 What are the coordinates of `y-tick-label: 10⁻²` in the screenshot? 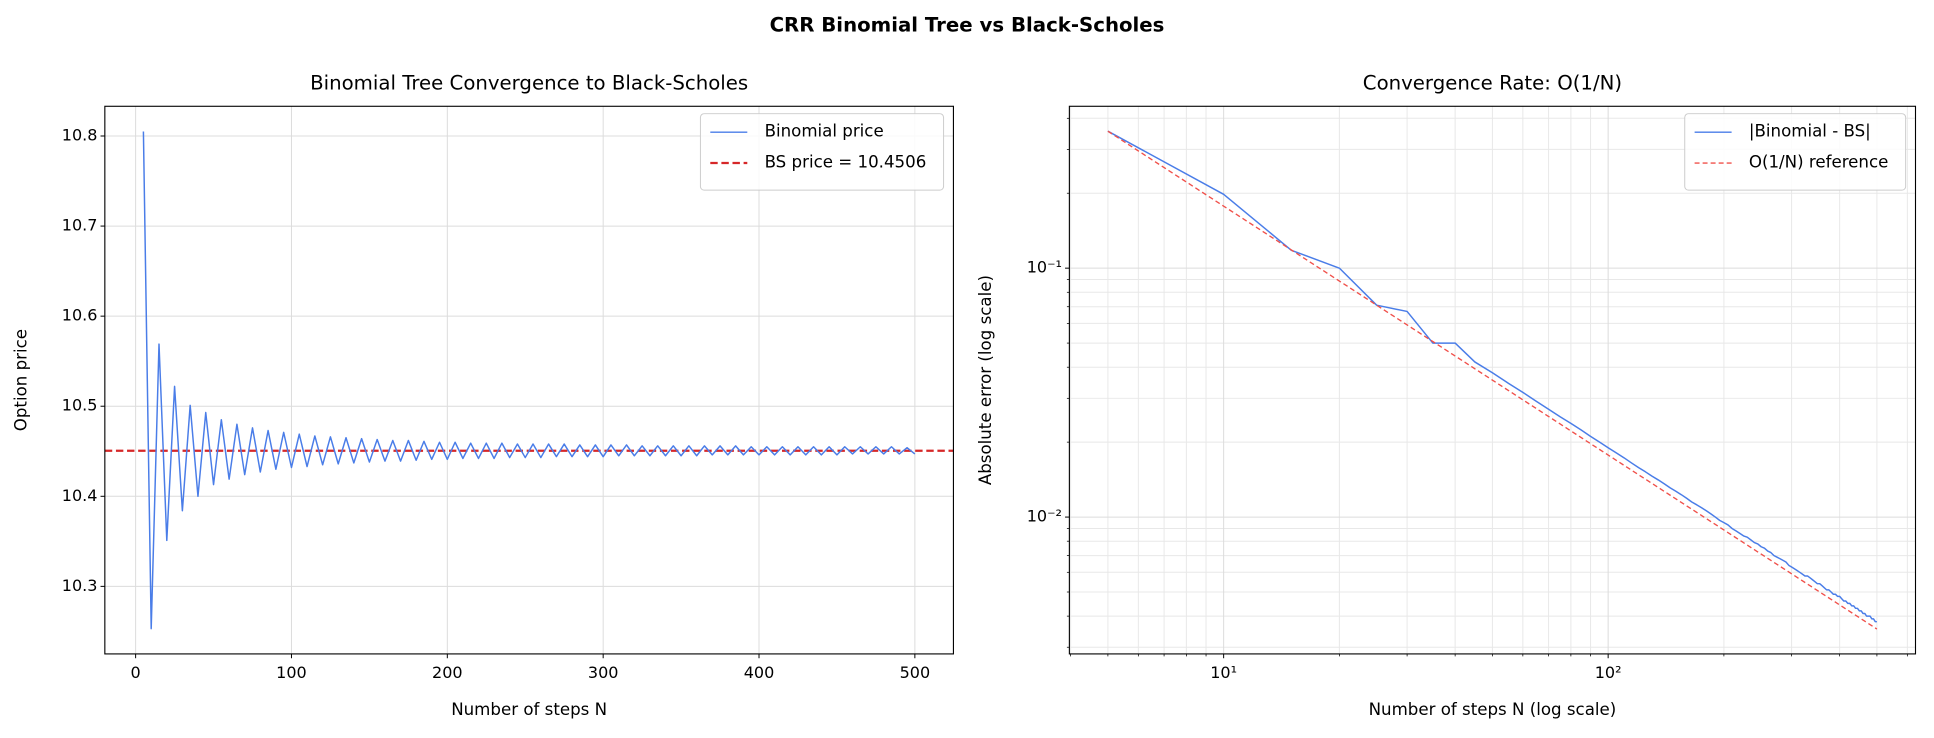 It's located at (1044, 516).